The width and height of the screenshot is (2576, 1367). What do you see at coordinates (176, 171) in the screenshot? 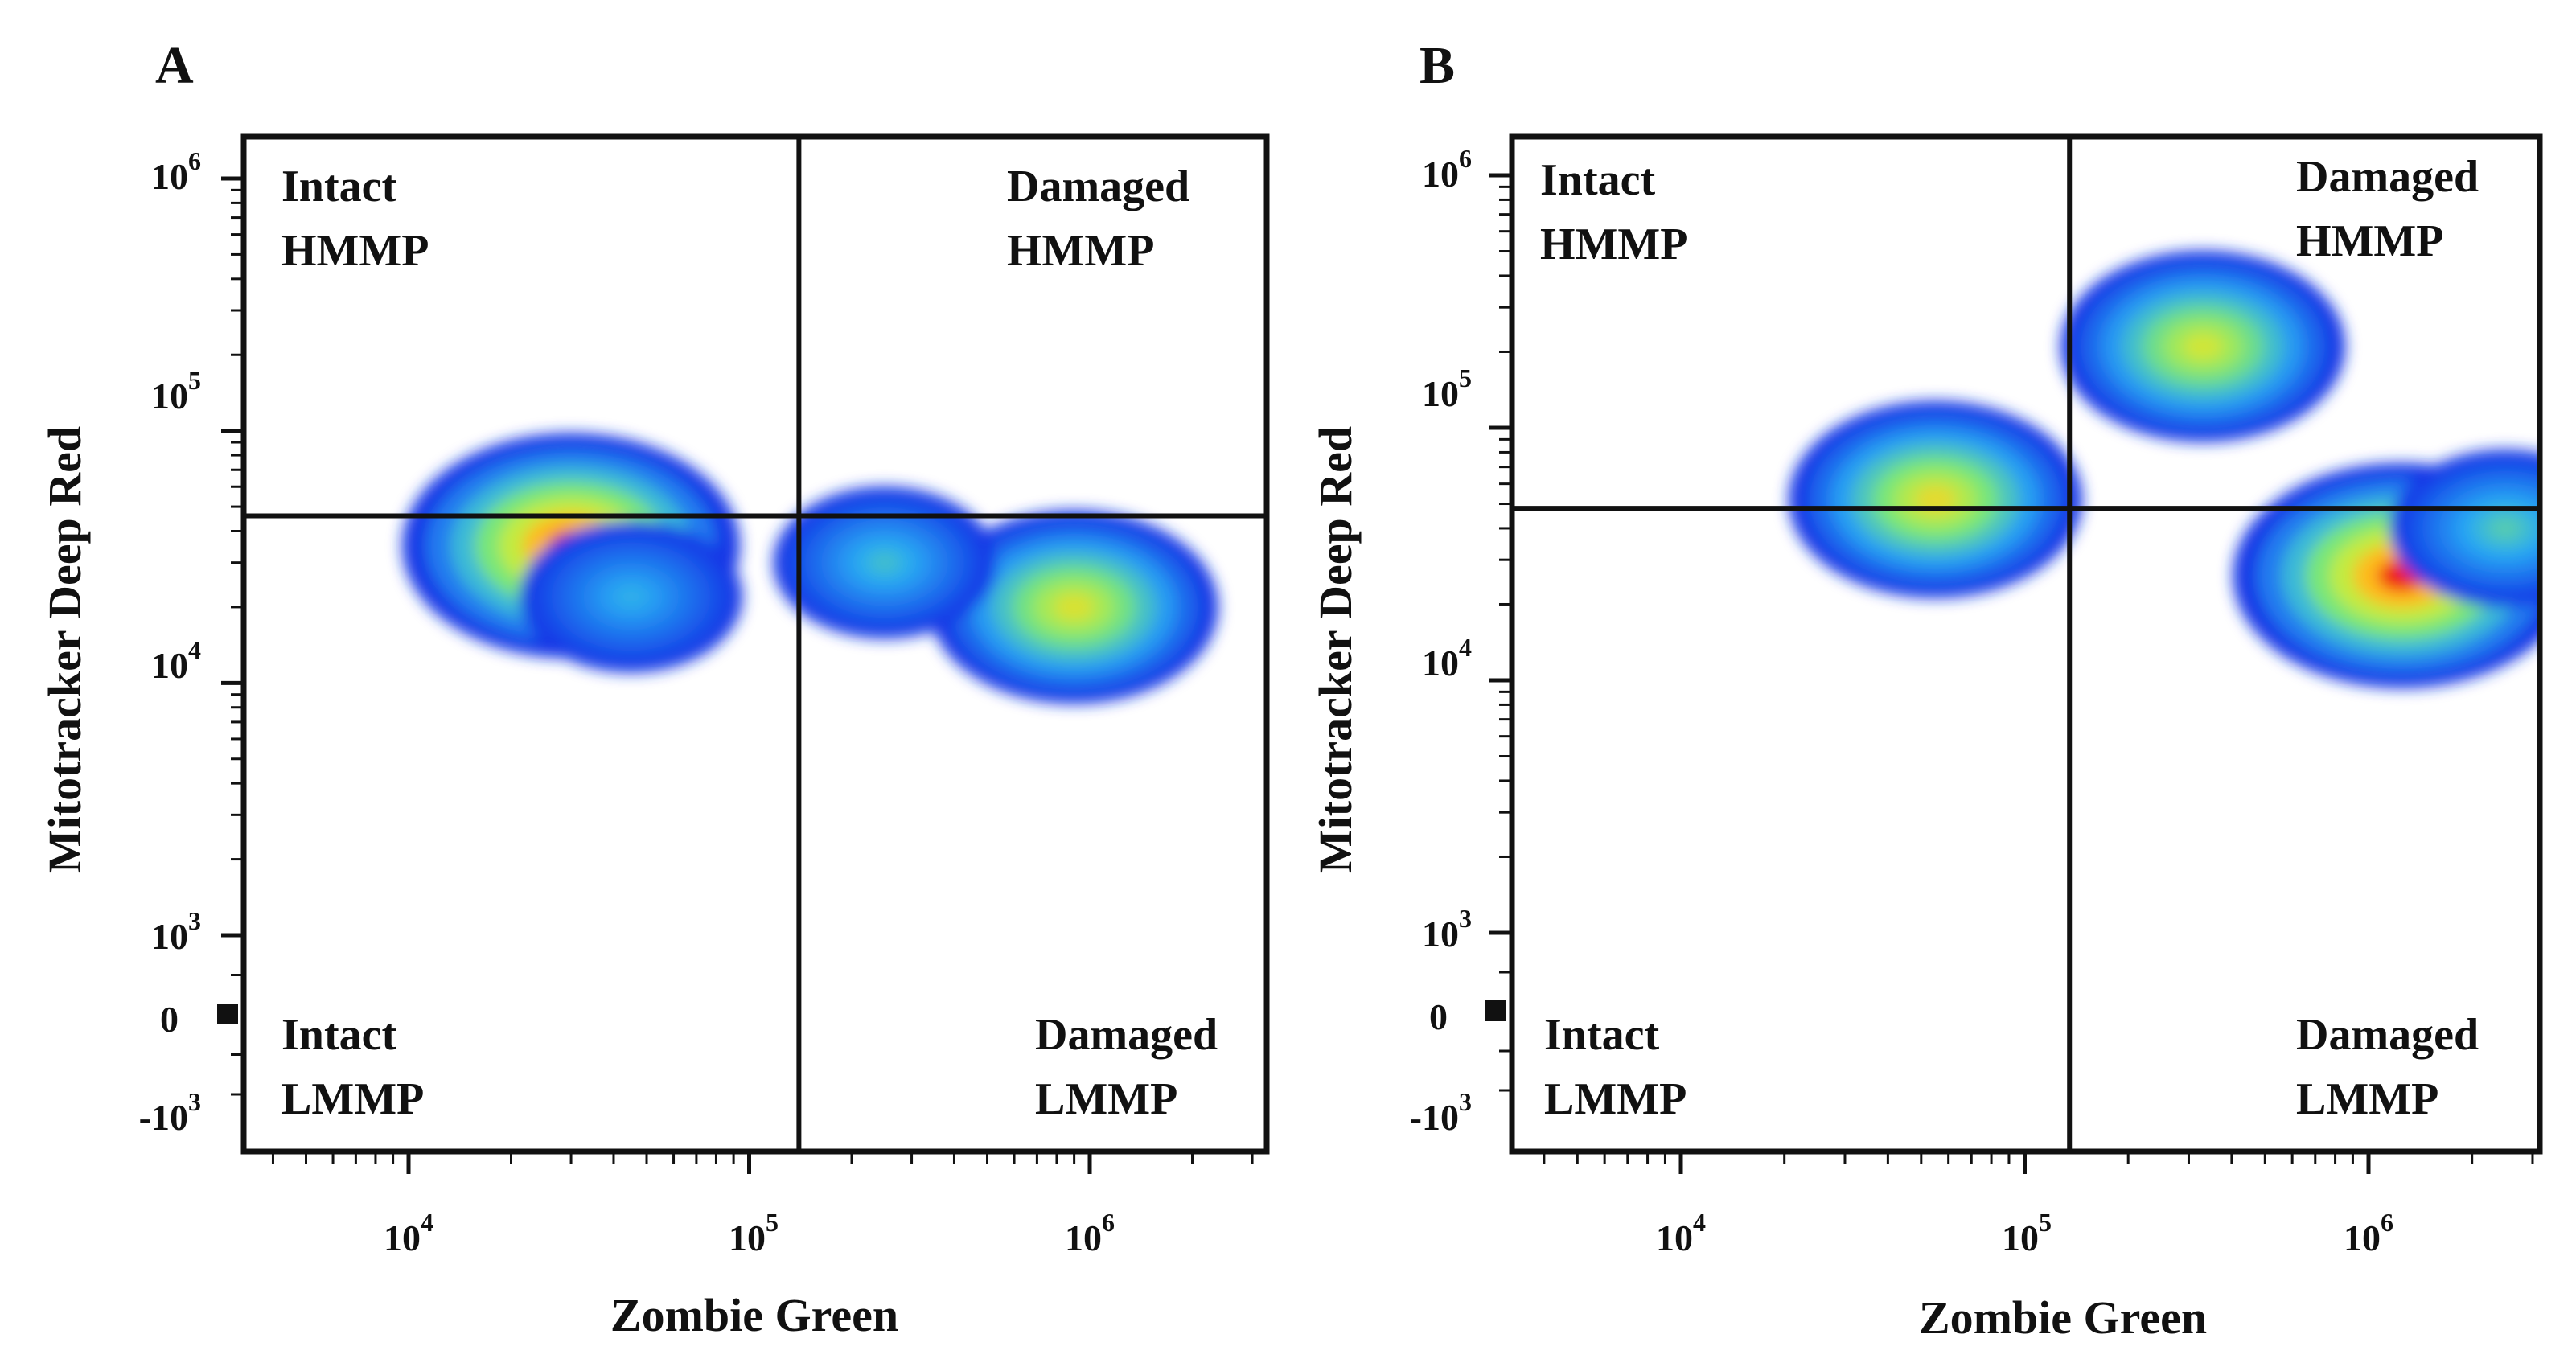
I see `y-tick-label-a-10e6: 10⁶` at bounding box center [176, 171].